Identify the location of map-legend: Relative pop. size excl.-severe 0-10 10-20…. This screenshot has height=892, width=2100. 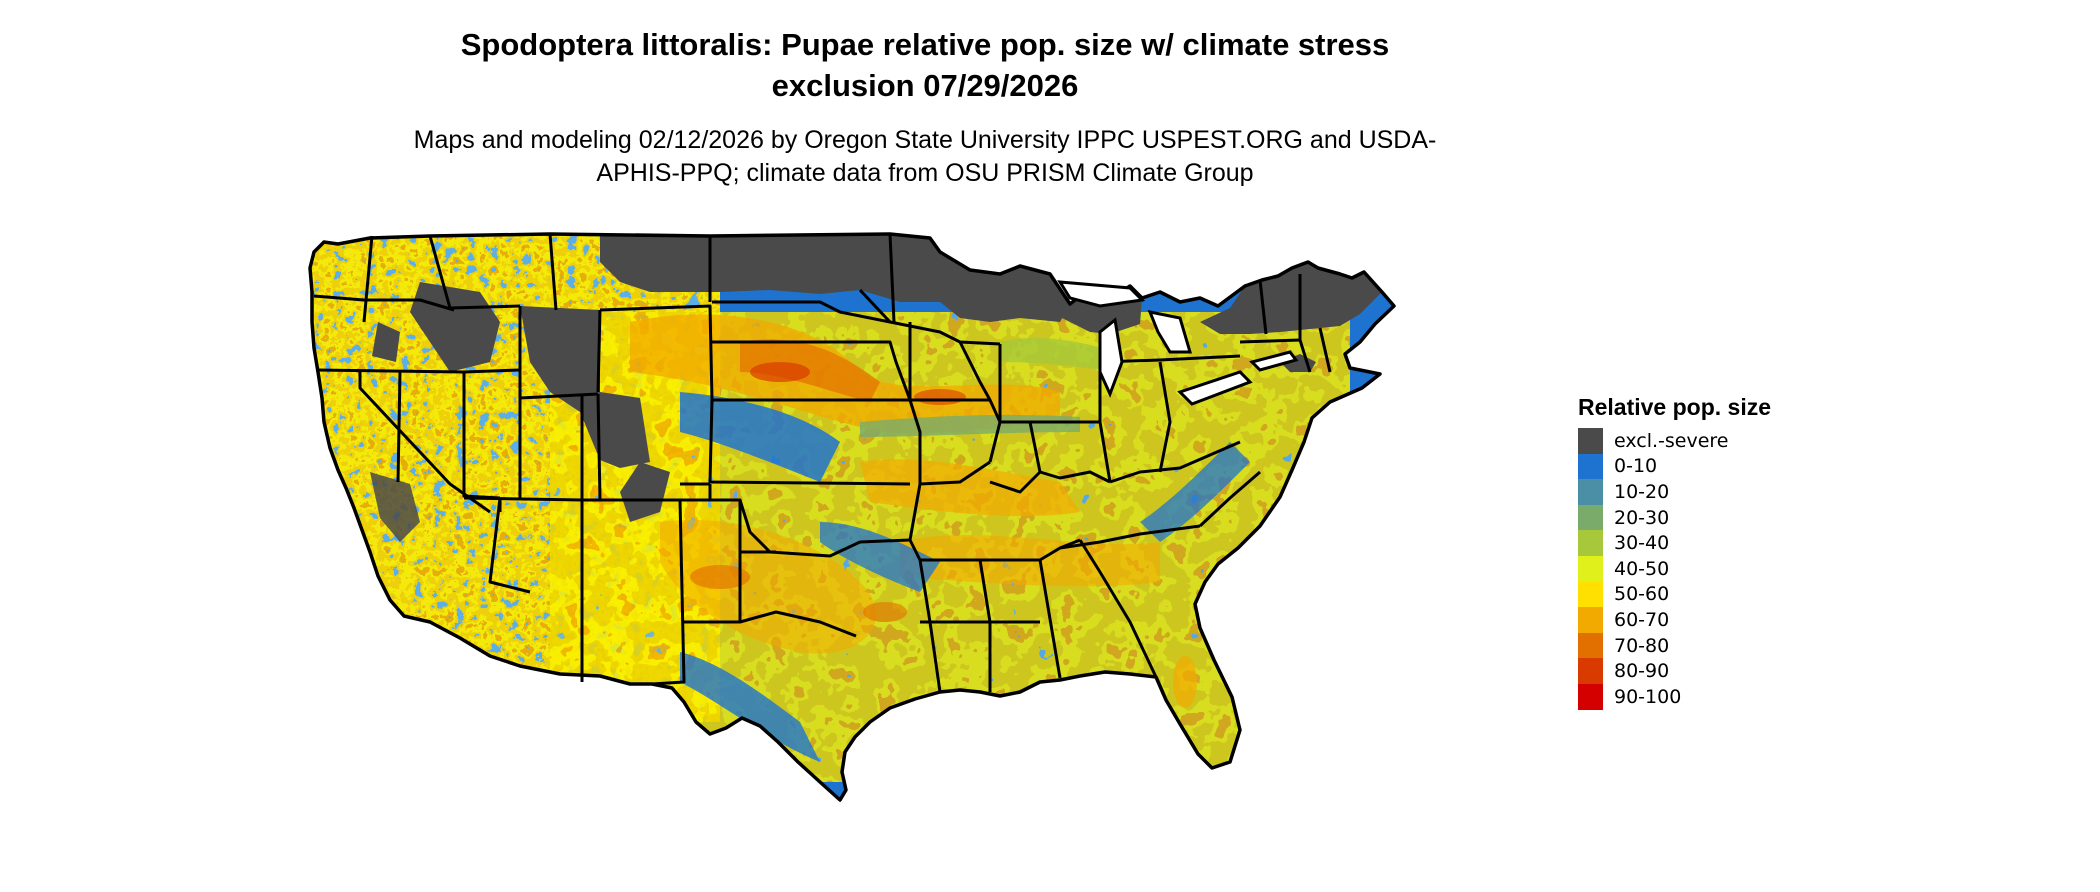
(1728, 551).